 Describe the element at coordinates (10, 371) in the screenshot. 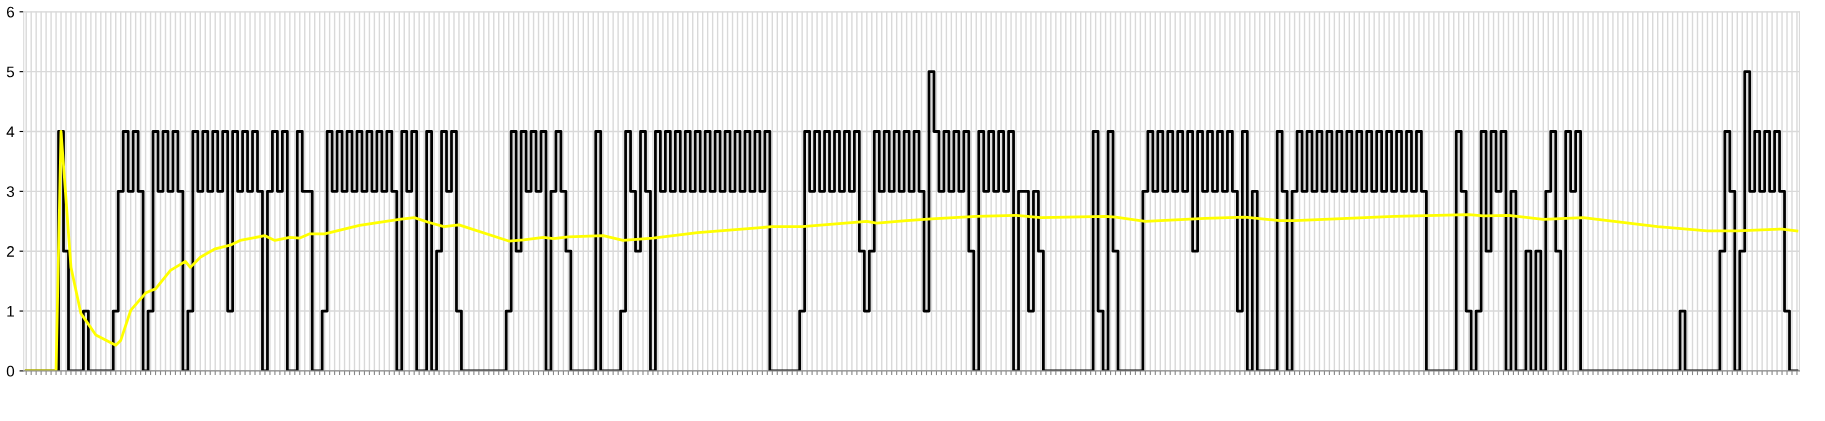

I see `y-tick-label: 0` at that location.